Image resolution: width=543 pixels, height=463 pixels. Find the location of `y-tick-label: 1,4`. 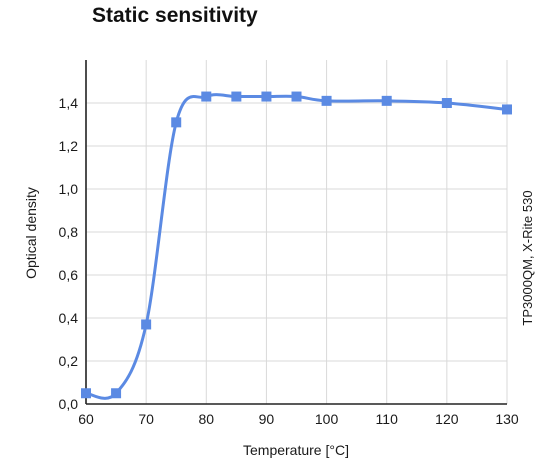

y-tick-label: 1,4 is located at coordinates (69, 103).